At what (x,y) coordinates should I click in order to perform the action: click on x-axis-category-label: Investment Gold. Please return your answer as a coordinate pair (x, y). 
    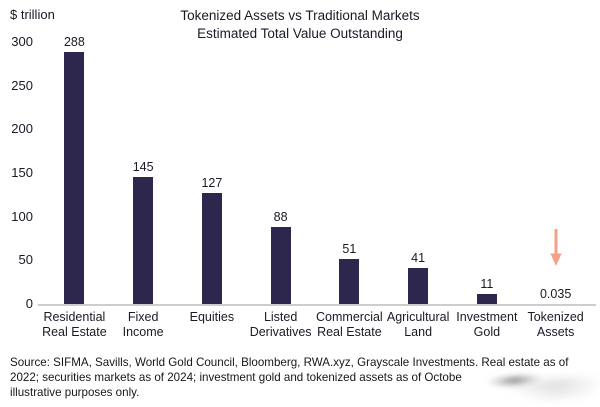
    Looking at the image, I should click on (487, 324).